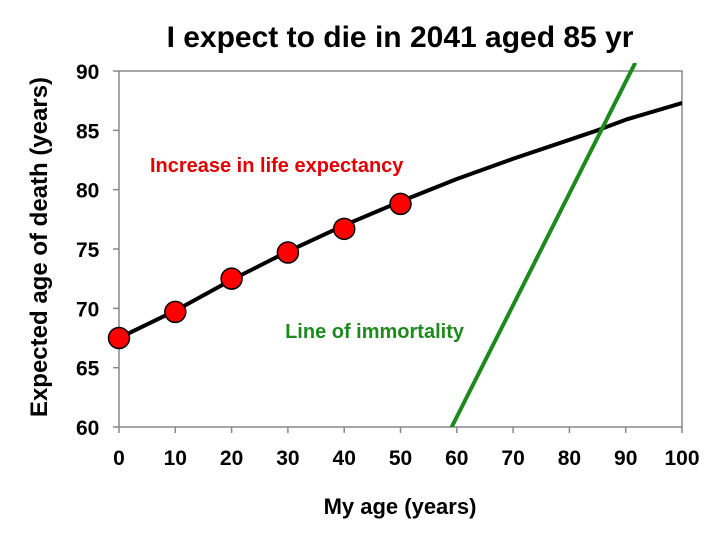 The image size is (720, 540). What do you see at coordinates (400, 458) in the screenshot?
I see `x-tick-label: 50` at bounding box center [400, 458].